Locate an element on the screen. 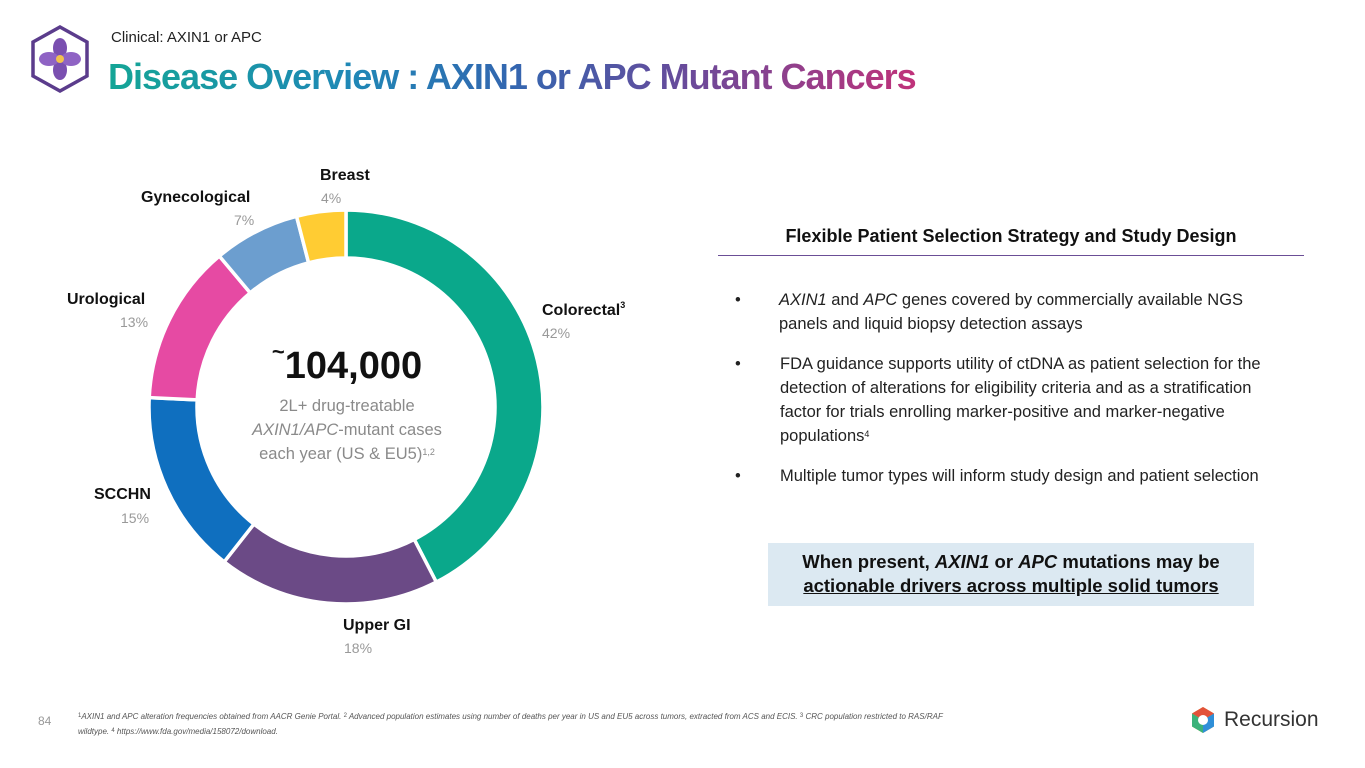  donut-slice-upper-gi is located at coordinates (330, 563).